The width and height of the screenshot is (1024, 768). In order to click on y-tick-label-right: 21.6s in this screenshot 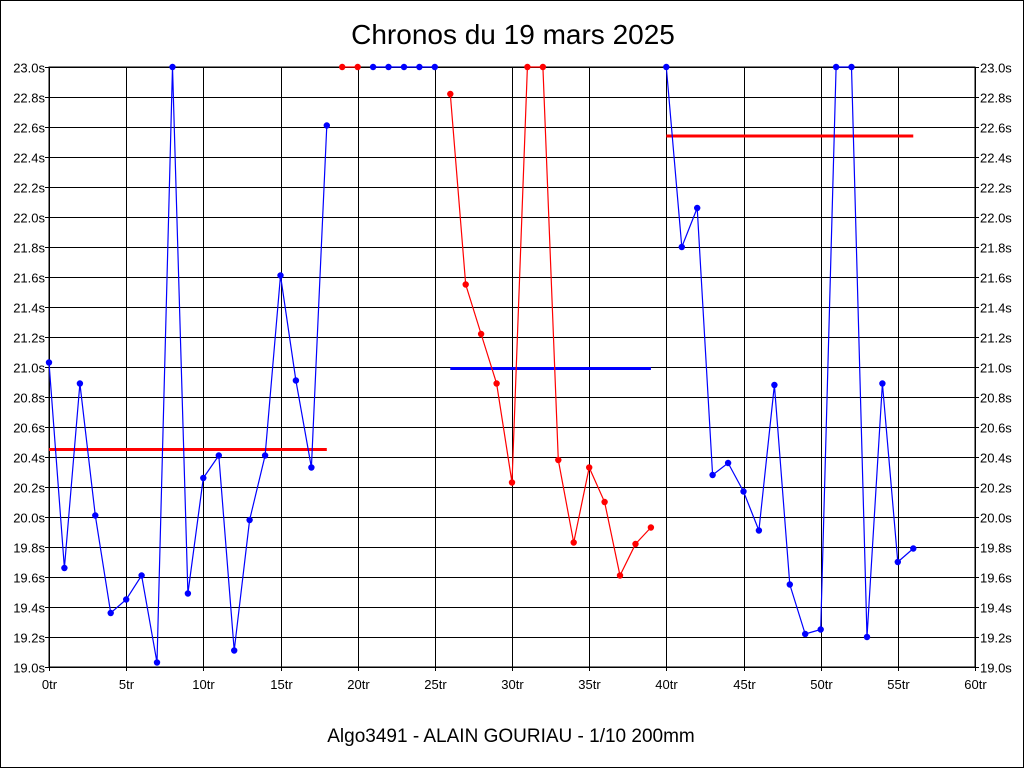, I will do `click(996, 278)`.